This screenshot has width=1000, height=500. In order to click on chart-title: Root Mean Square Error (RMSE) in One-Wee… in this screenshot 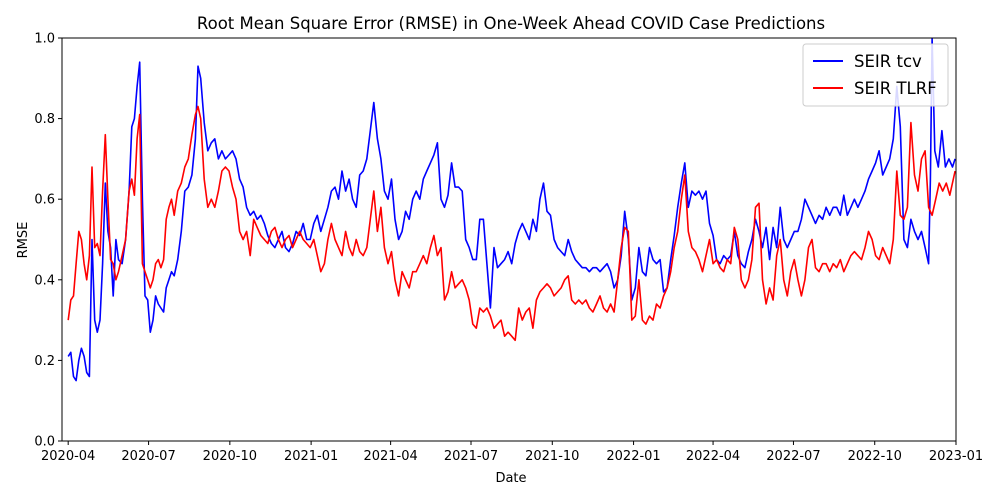, I will do `click(511, 23)`.